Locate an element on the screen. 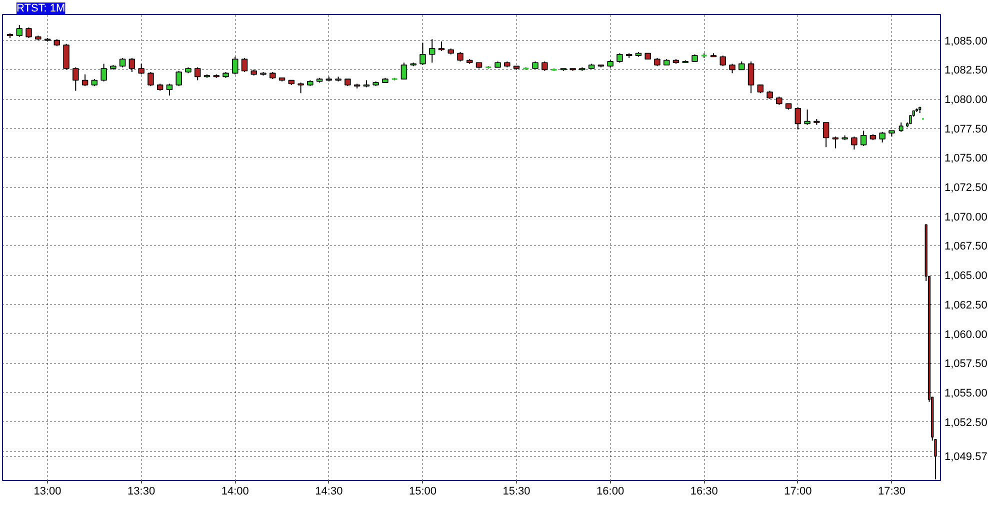  x-tick-label: 15:00 is located at coordinates (422, 492).